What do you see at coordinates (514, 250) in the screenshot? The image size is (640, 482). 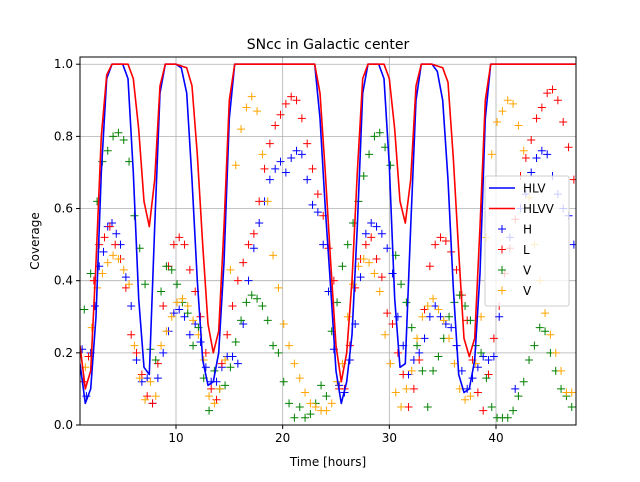 I see `legend-item: L` at bounding box center [514, 250].